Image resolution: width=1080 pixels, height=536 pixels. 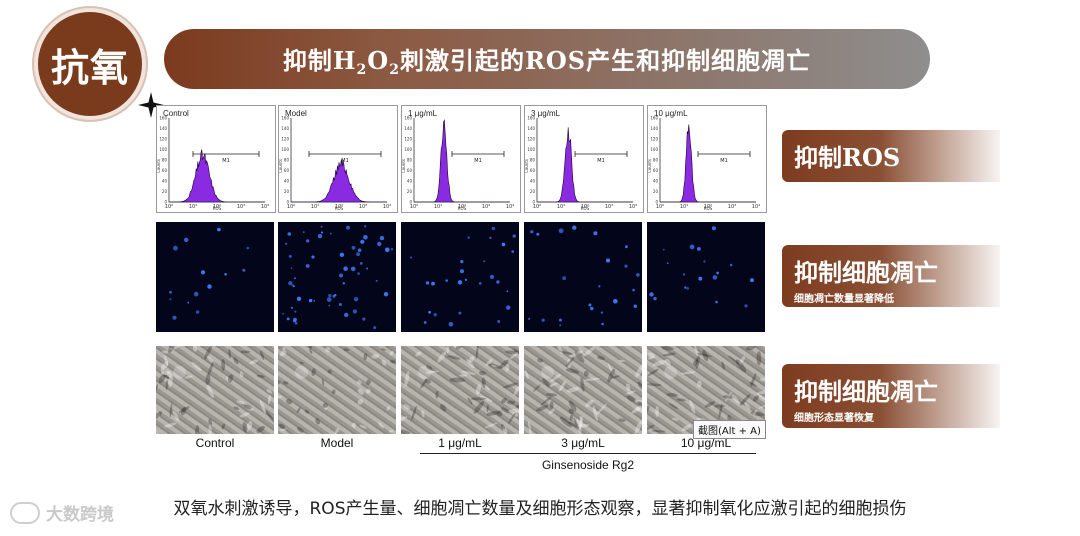 What do you see at coordinates (165, 191) in the screenshot?
I see `y-tick-label: 20` at bounding box center [165, 191].